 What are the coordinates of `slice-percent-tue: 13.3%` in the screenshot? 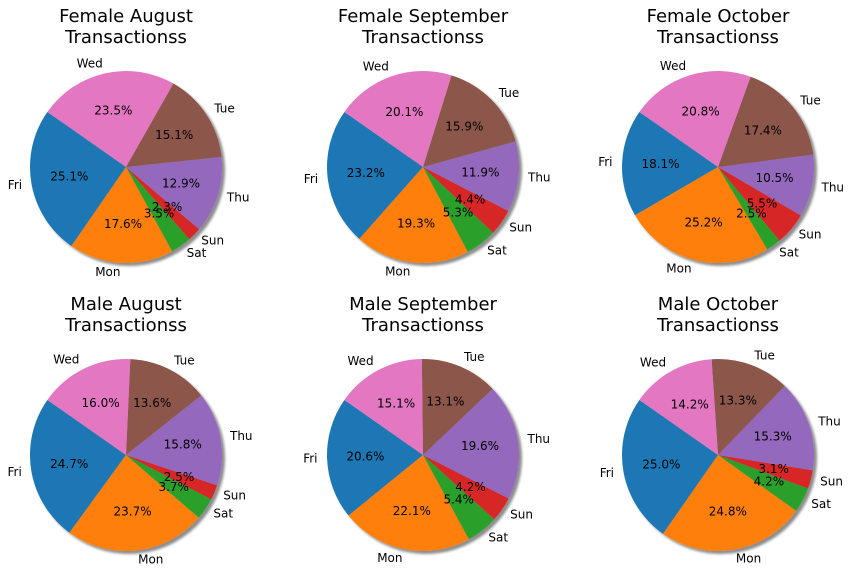 It's located at (738, 400).